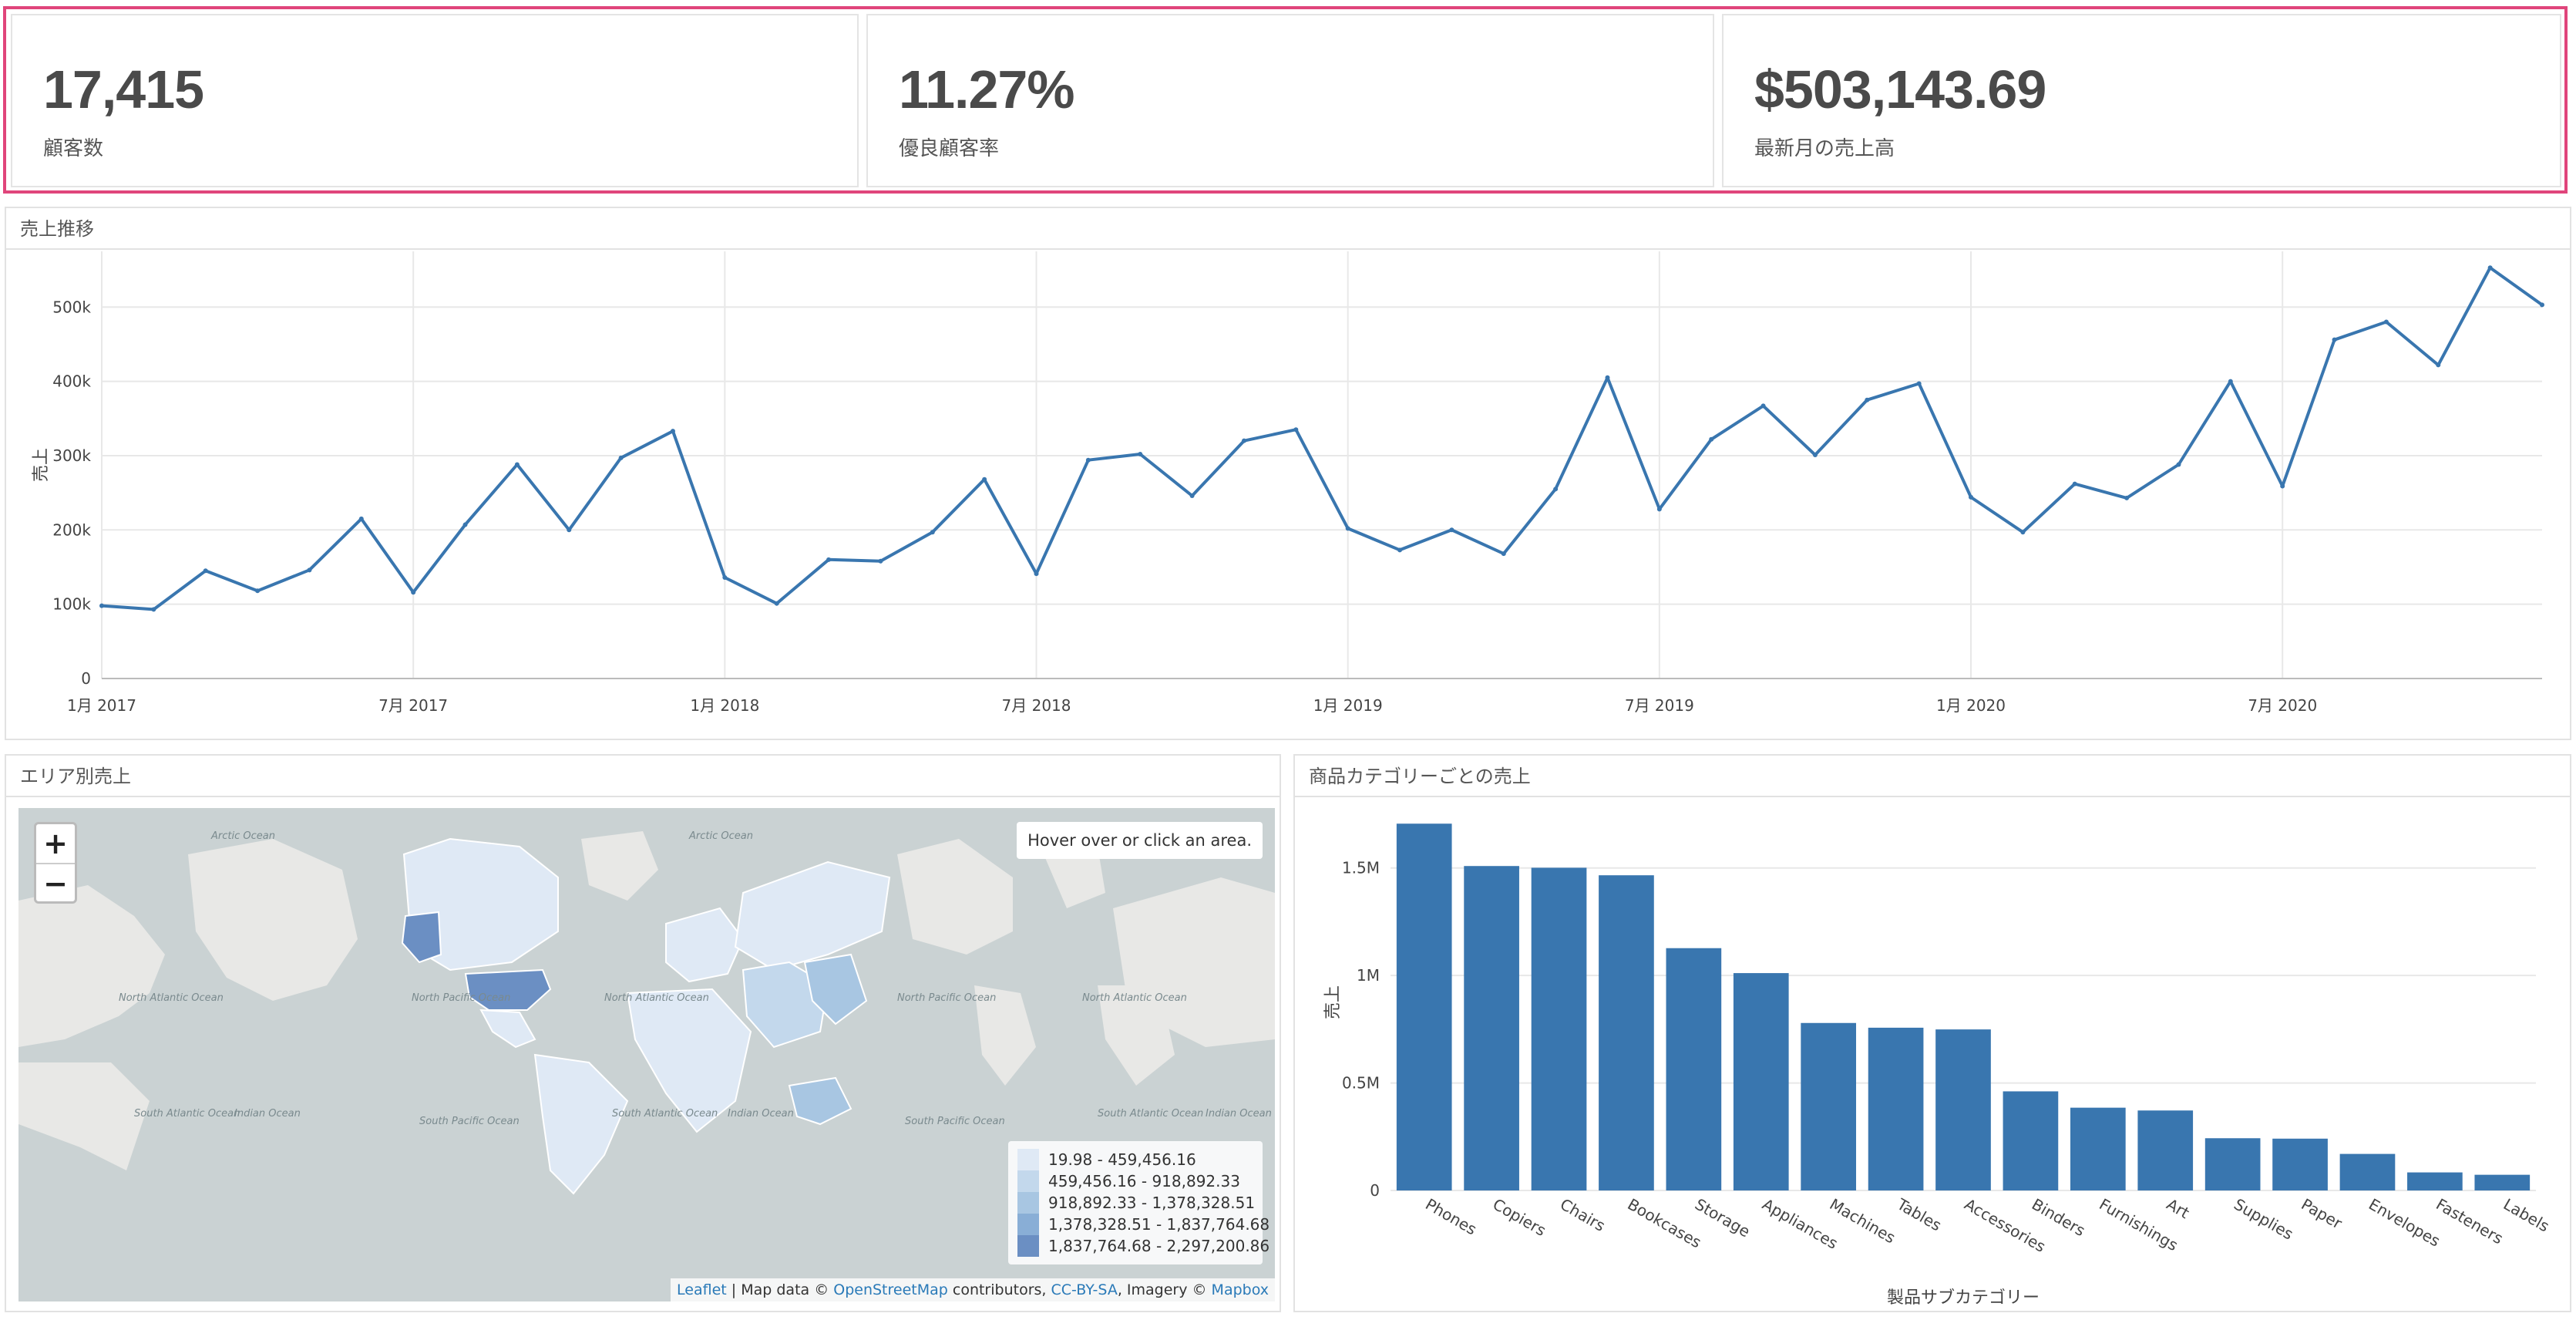  What do you see at coordinates (1333, 1002) in the screenshot?
I see `y-axis-title: 売上` at bounding box center [1333, 1002].